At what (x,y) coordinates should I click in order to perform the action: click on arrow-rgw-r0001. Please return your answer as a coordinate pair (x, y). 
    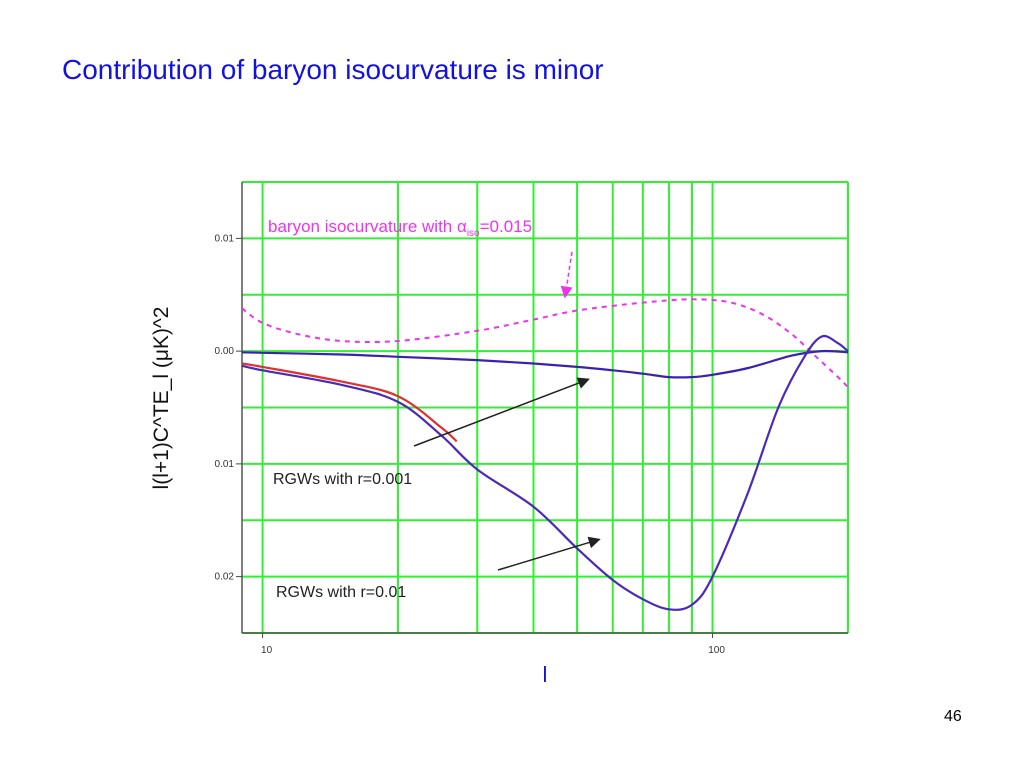
    Looking at the image, I should click on (501, 412).